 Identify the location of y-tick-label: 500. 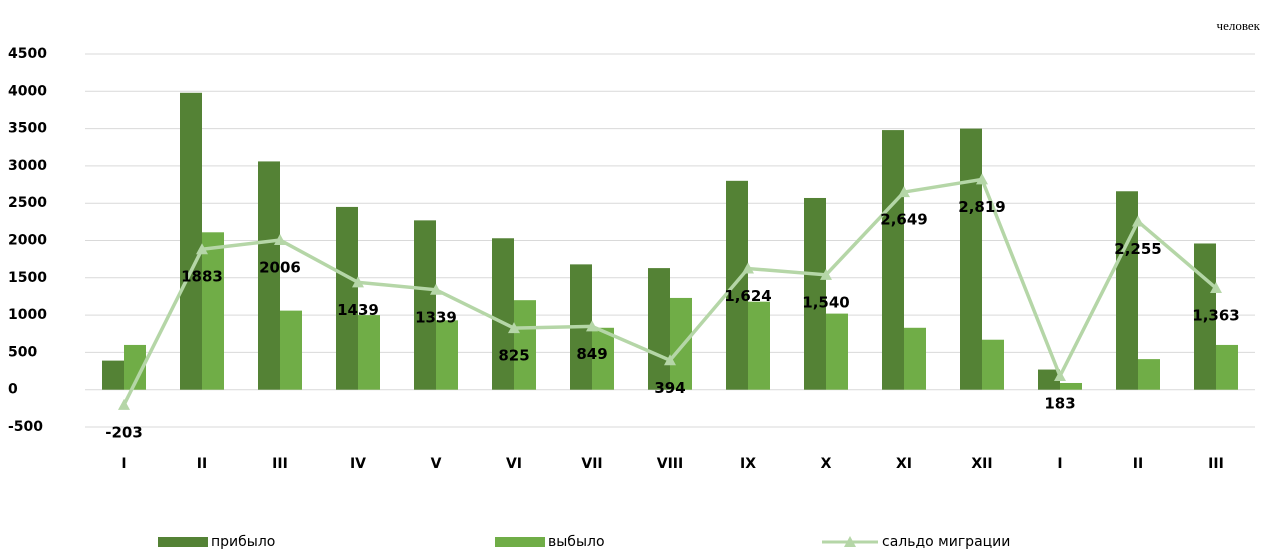
(22, 352).